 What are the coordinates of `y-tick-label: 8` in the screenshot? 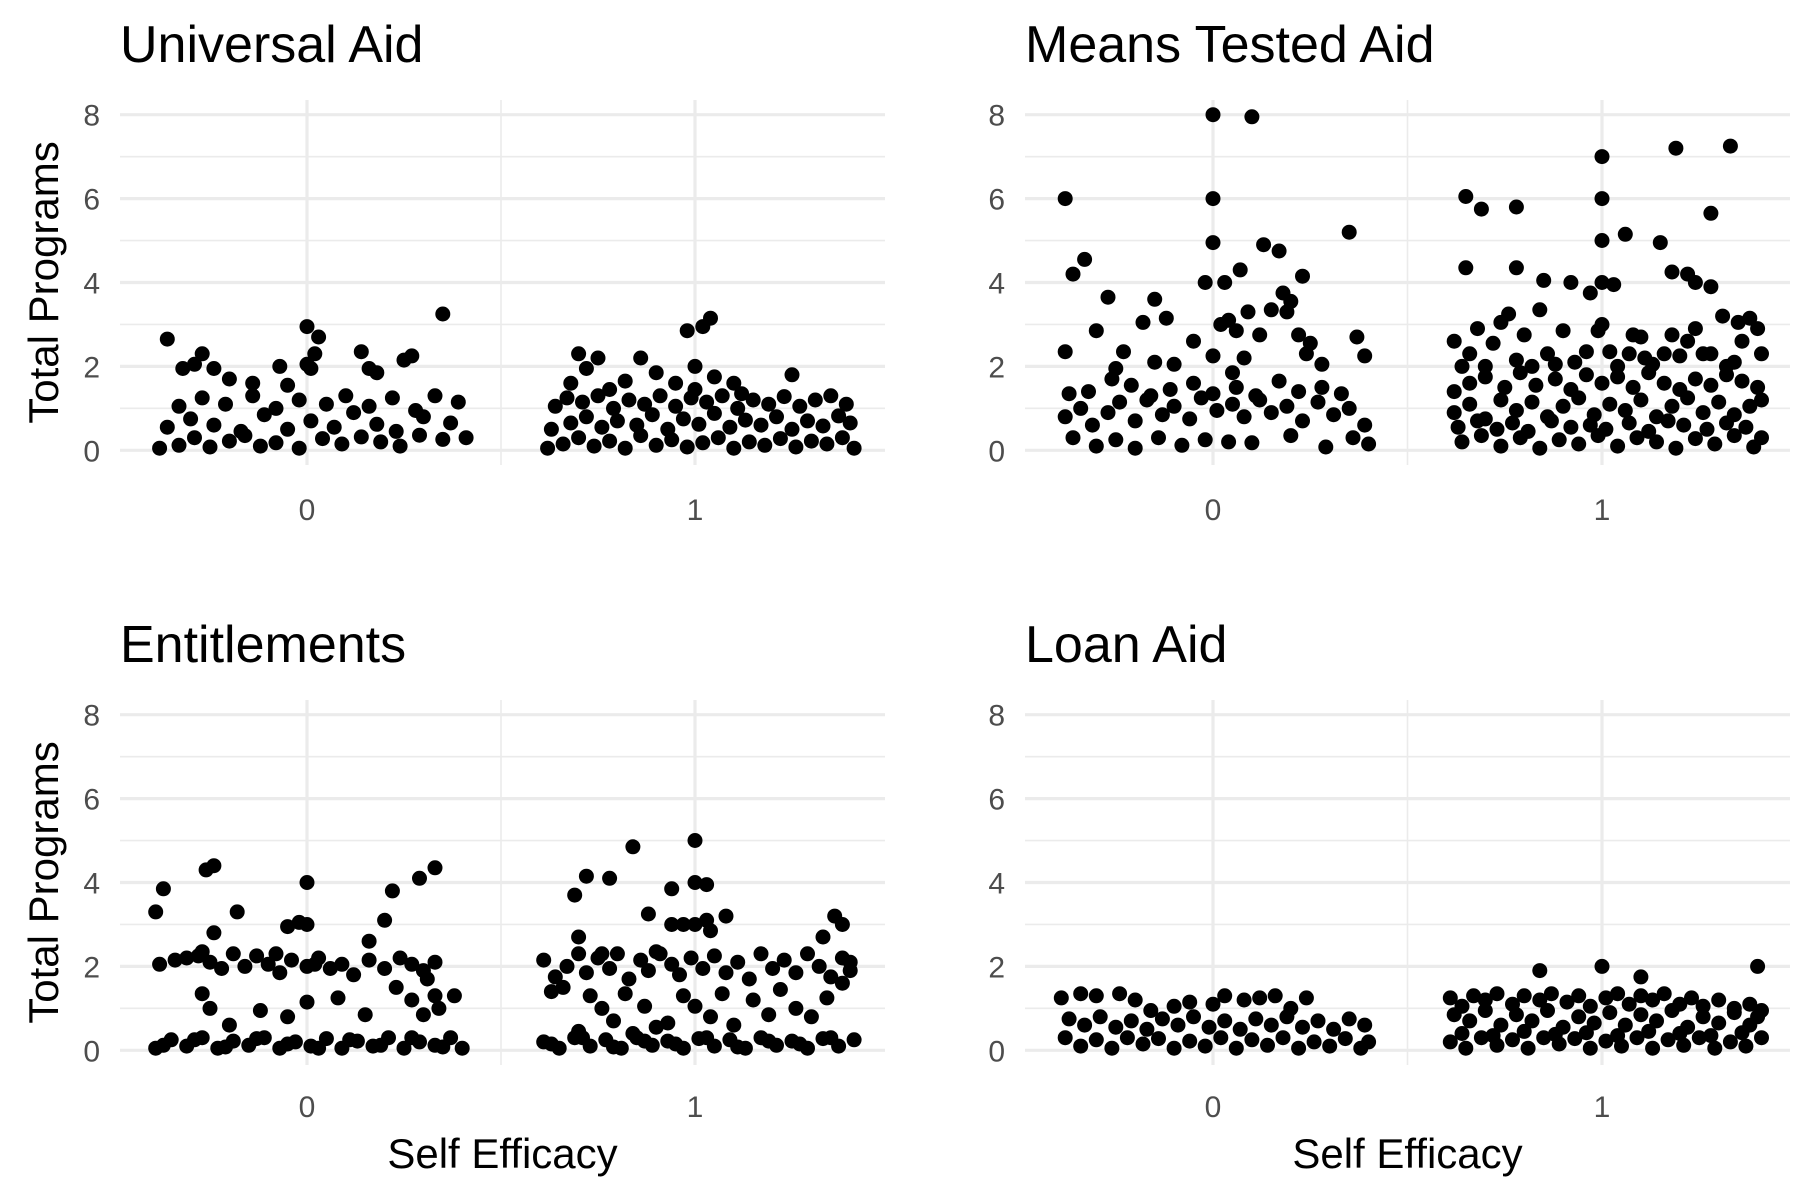 It's located at (91, 116).